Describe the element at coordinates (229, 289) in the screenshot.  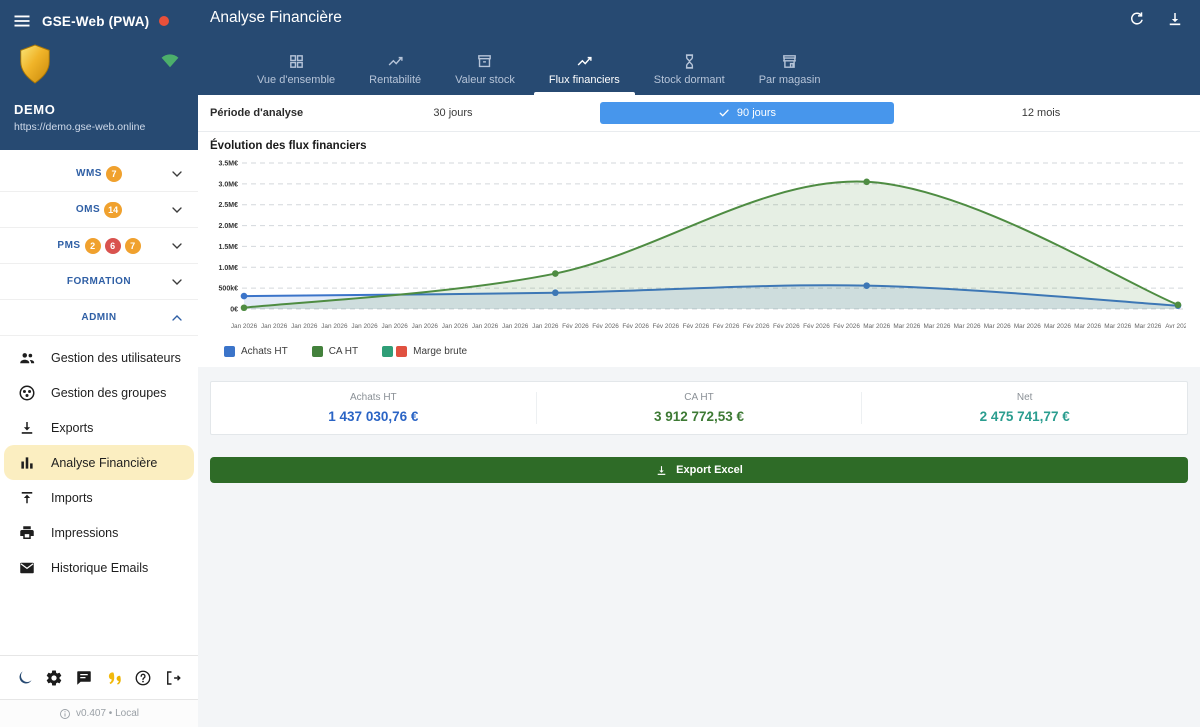
I see `svg-text: 500k€` at that location.